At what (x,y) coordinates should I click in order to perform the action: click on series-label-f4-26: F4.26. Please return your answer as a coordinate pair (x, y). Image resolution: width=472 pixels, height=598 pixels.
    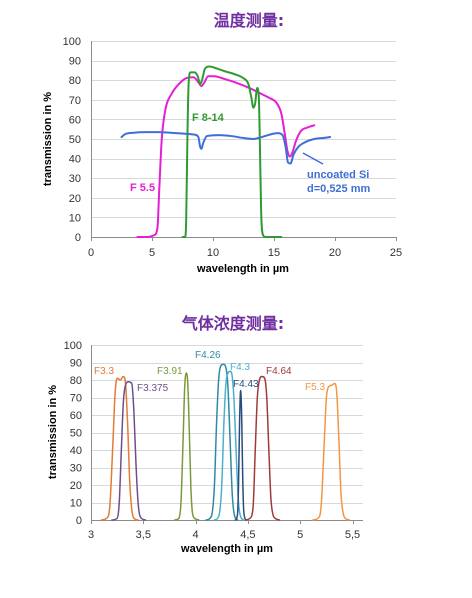
    Looking at the image, I should click on (208, 355).